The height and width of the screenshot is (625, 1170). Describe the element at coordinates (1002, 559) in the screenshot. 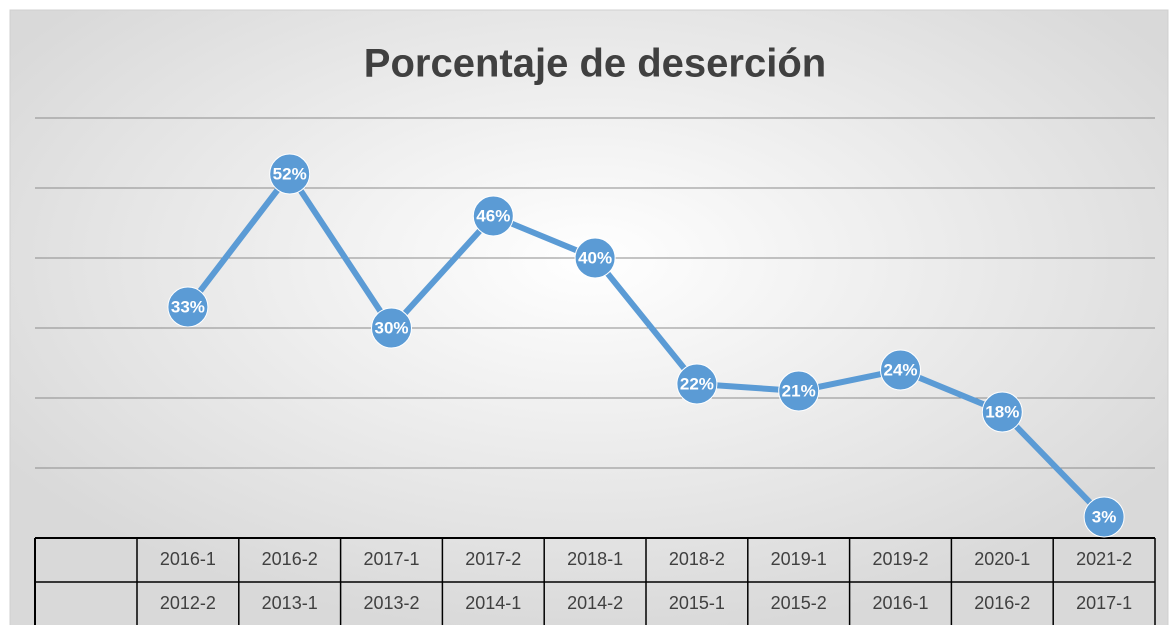

I see `x-tick-label: 2020-1` at that location.